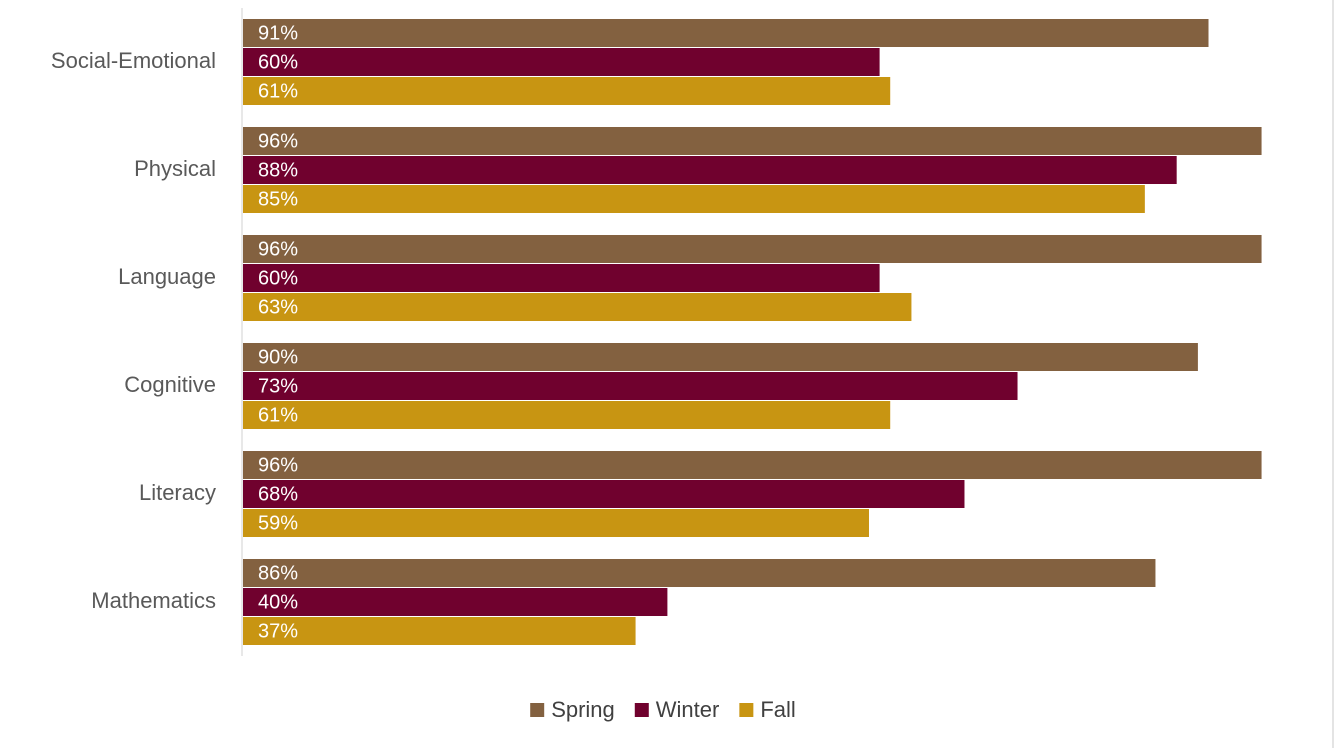 This screenshot has height=748, width=1335. What do you see at coordinates (133, 60) in the screenshot?
I see `category-label: Social-Emotional` at bounding box center [133, 60].